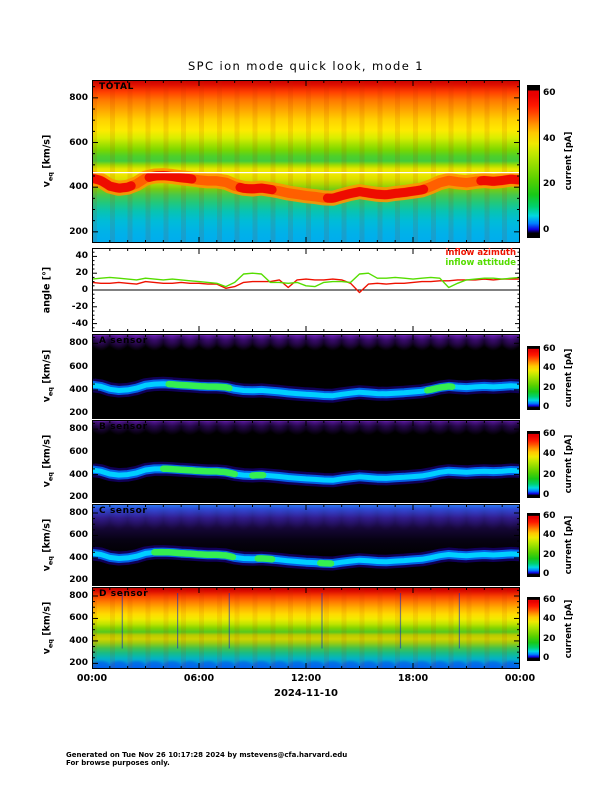 The image size is (612, 792). I want to click on ytick-label-a-200: 200, so click(78, 413).